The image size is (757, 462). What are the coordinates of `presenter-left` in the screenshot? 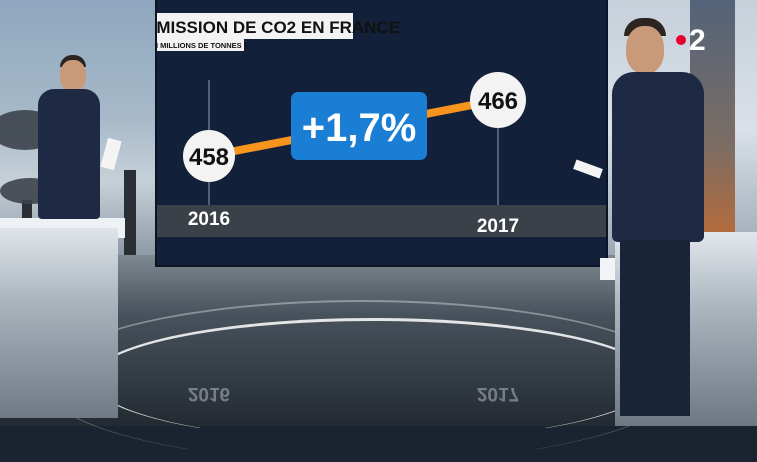 It's located at (80, 140).